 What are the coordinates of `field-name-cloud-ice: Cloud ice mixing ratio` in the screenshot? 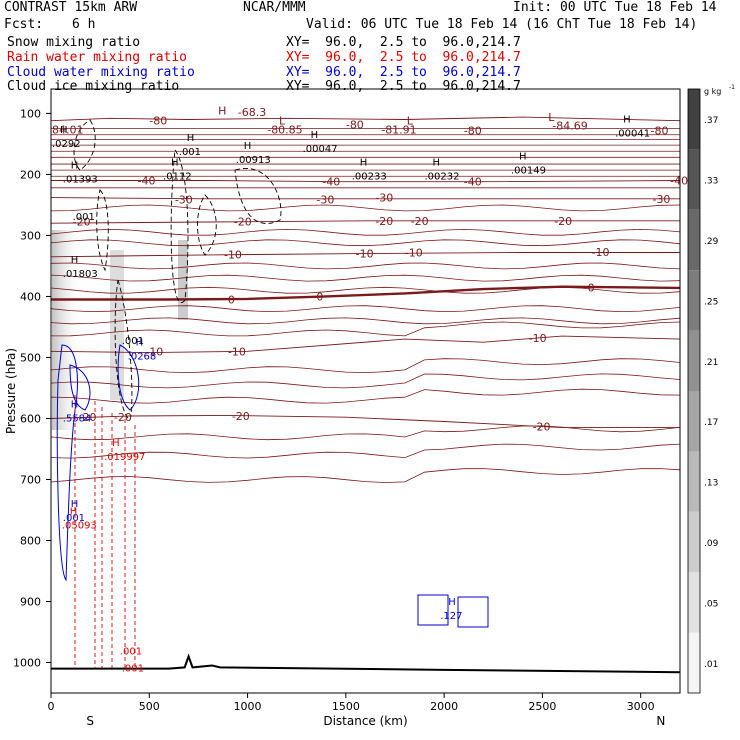 It's located at (93, 86).